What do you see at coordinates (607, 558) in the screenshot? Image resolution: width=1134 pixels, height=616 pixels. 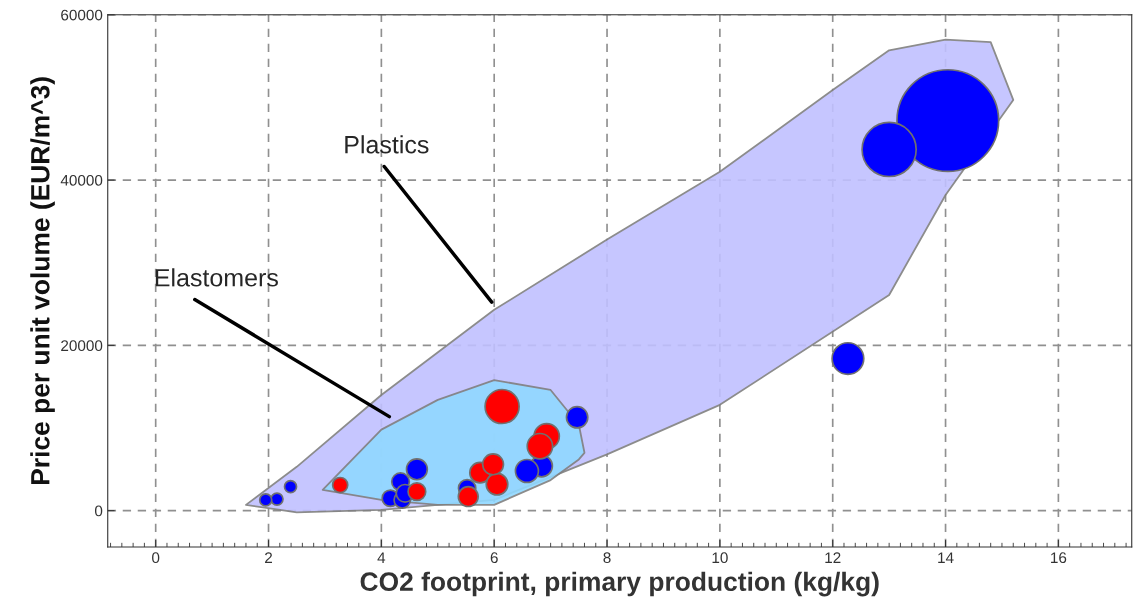 I see `x-tick-label: 8` at bounding box center [607, 558].